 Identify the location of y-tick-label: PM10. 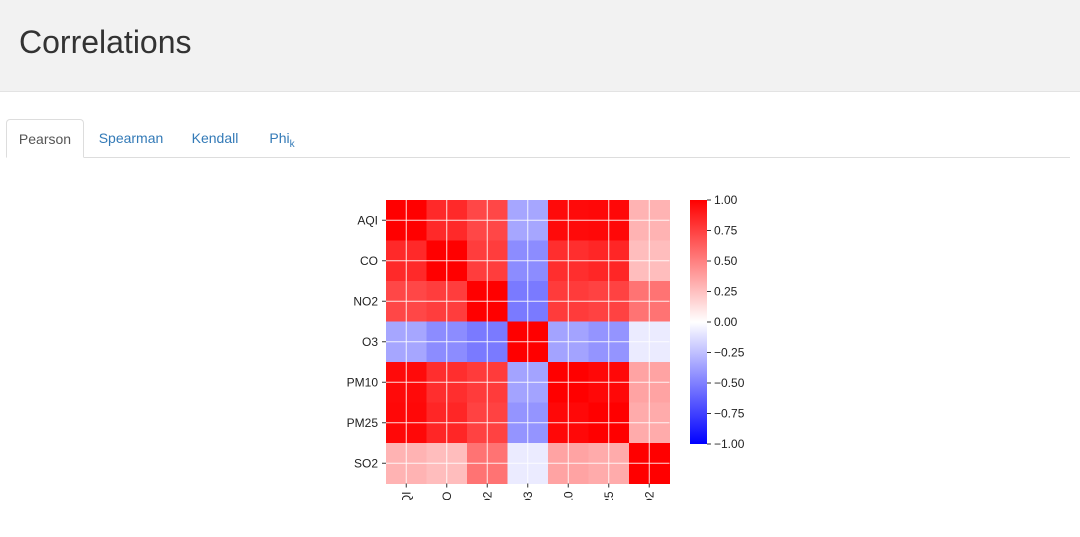
(363, 382).